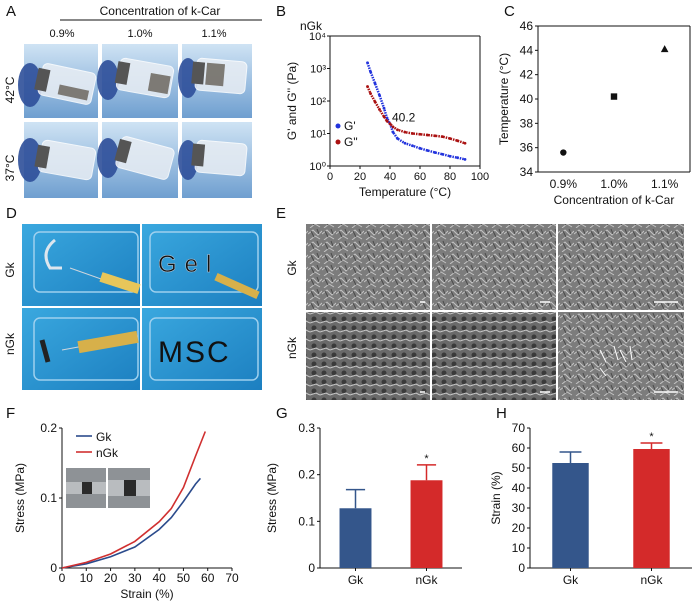 The width and height of the screenshot is (700, 612). I want to click on panel-e-row-1: Gk, so click(292, 267).